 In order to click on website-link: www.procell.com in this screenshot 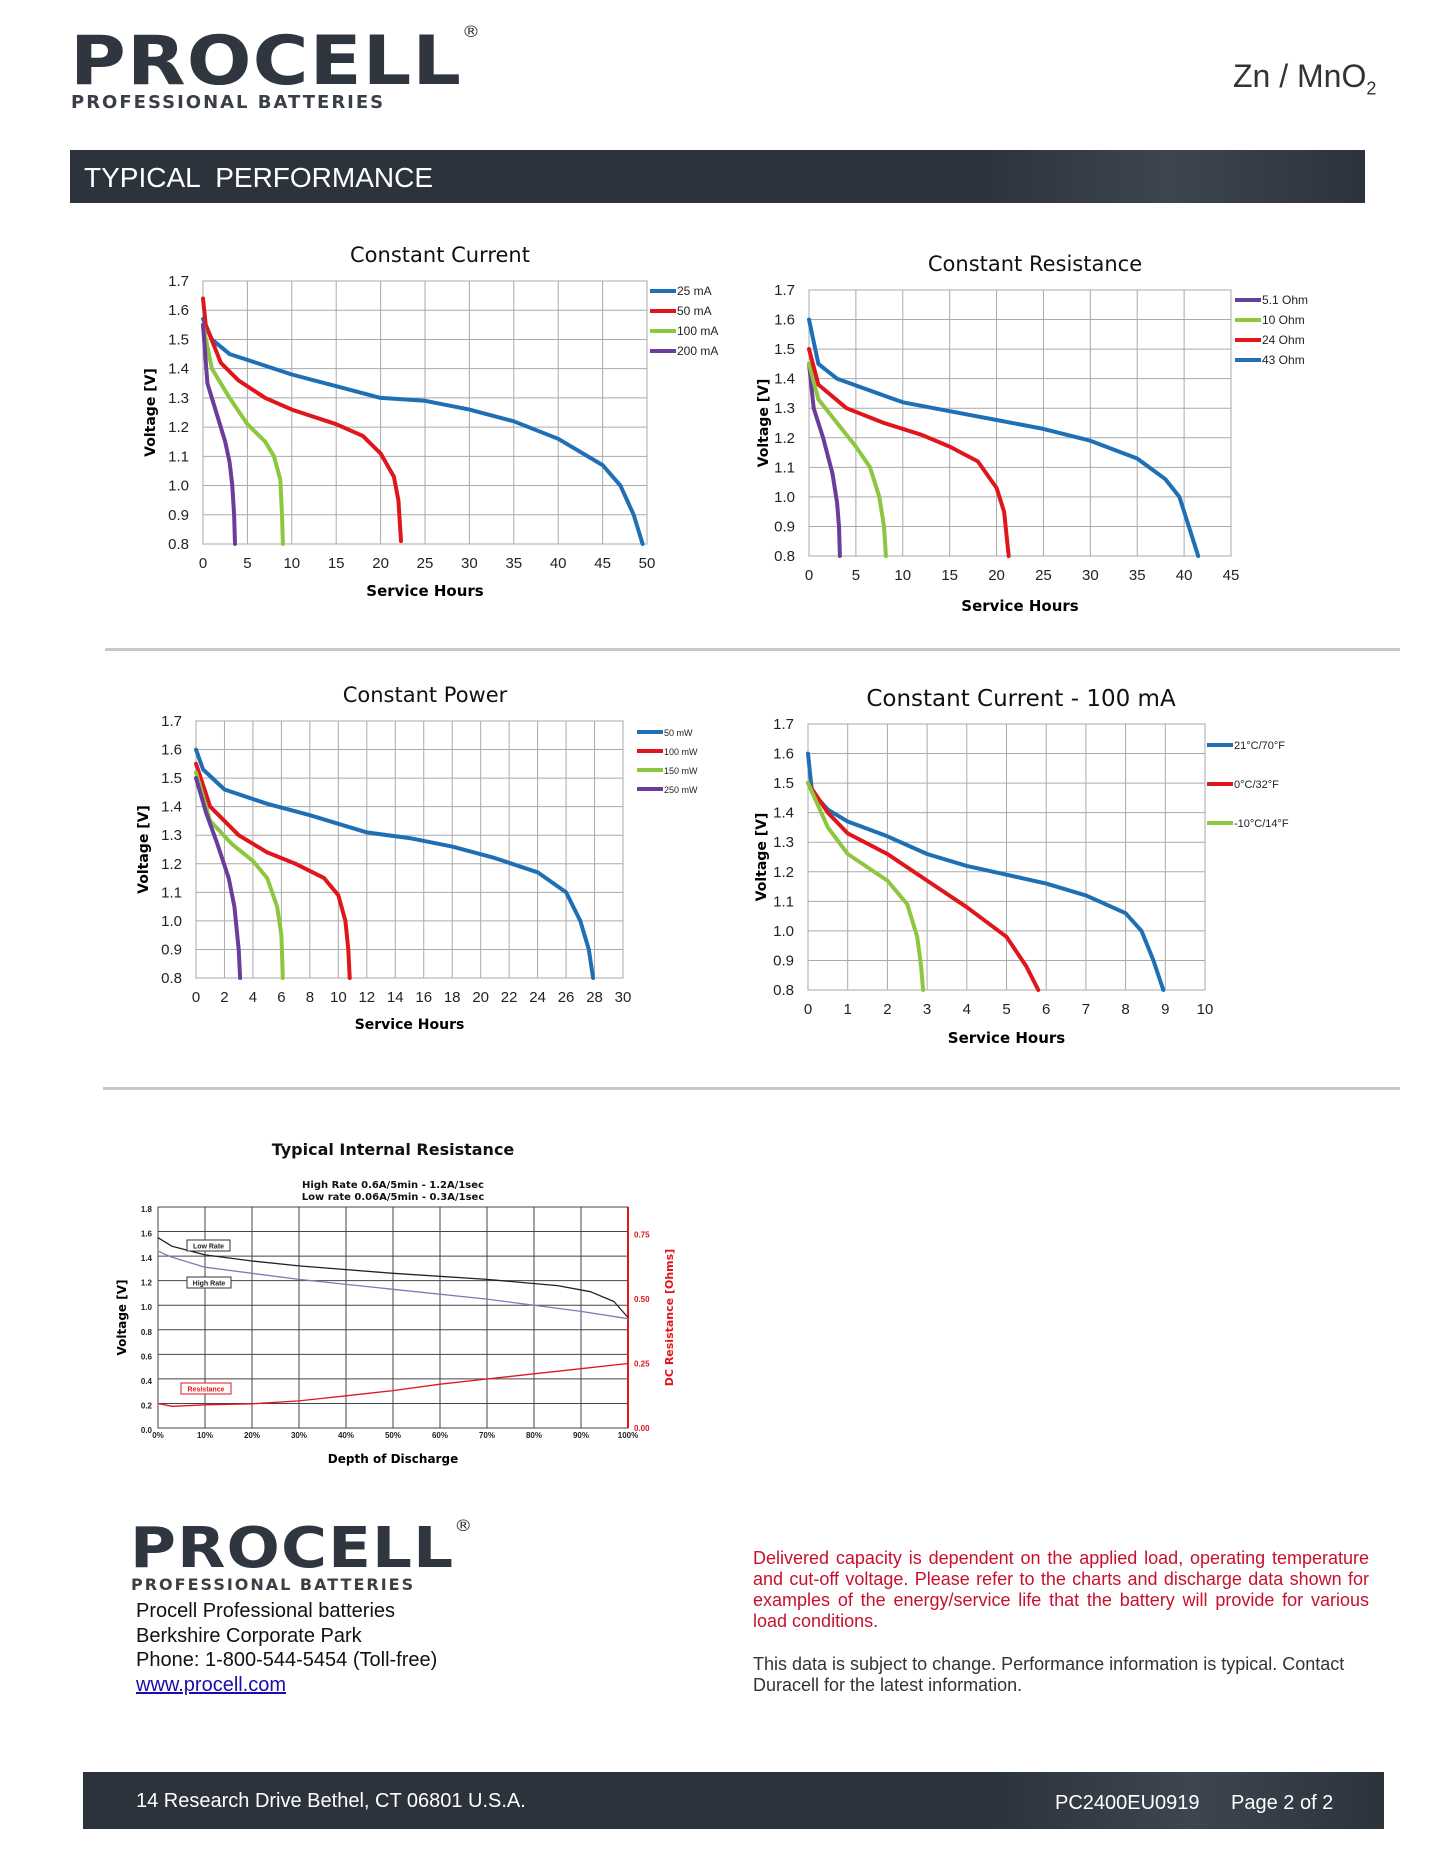, I will do `click(211, 1684)`.